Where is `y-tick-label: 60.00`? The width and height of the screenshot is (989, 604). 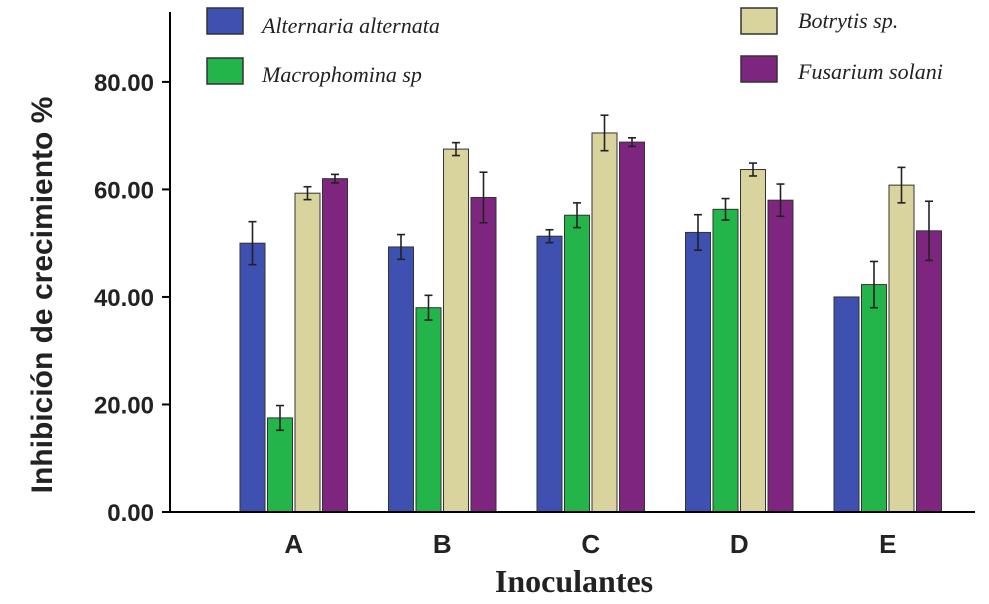 y-tick-label: 60.00 is located at coordinates (124, 190).